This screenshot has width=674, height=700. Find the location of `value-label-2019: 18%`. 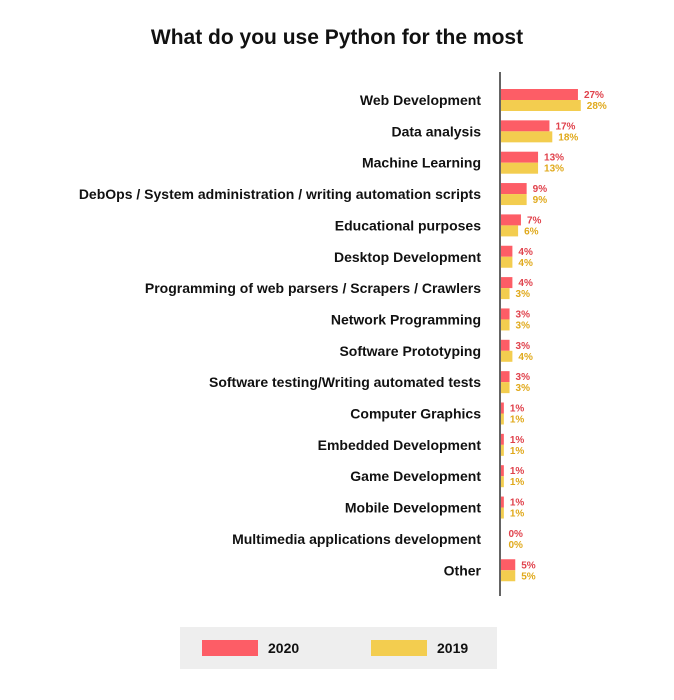

value-label-2019: 18% is located at coordinates (568, 137).